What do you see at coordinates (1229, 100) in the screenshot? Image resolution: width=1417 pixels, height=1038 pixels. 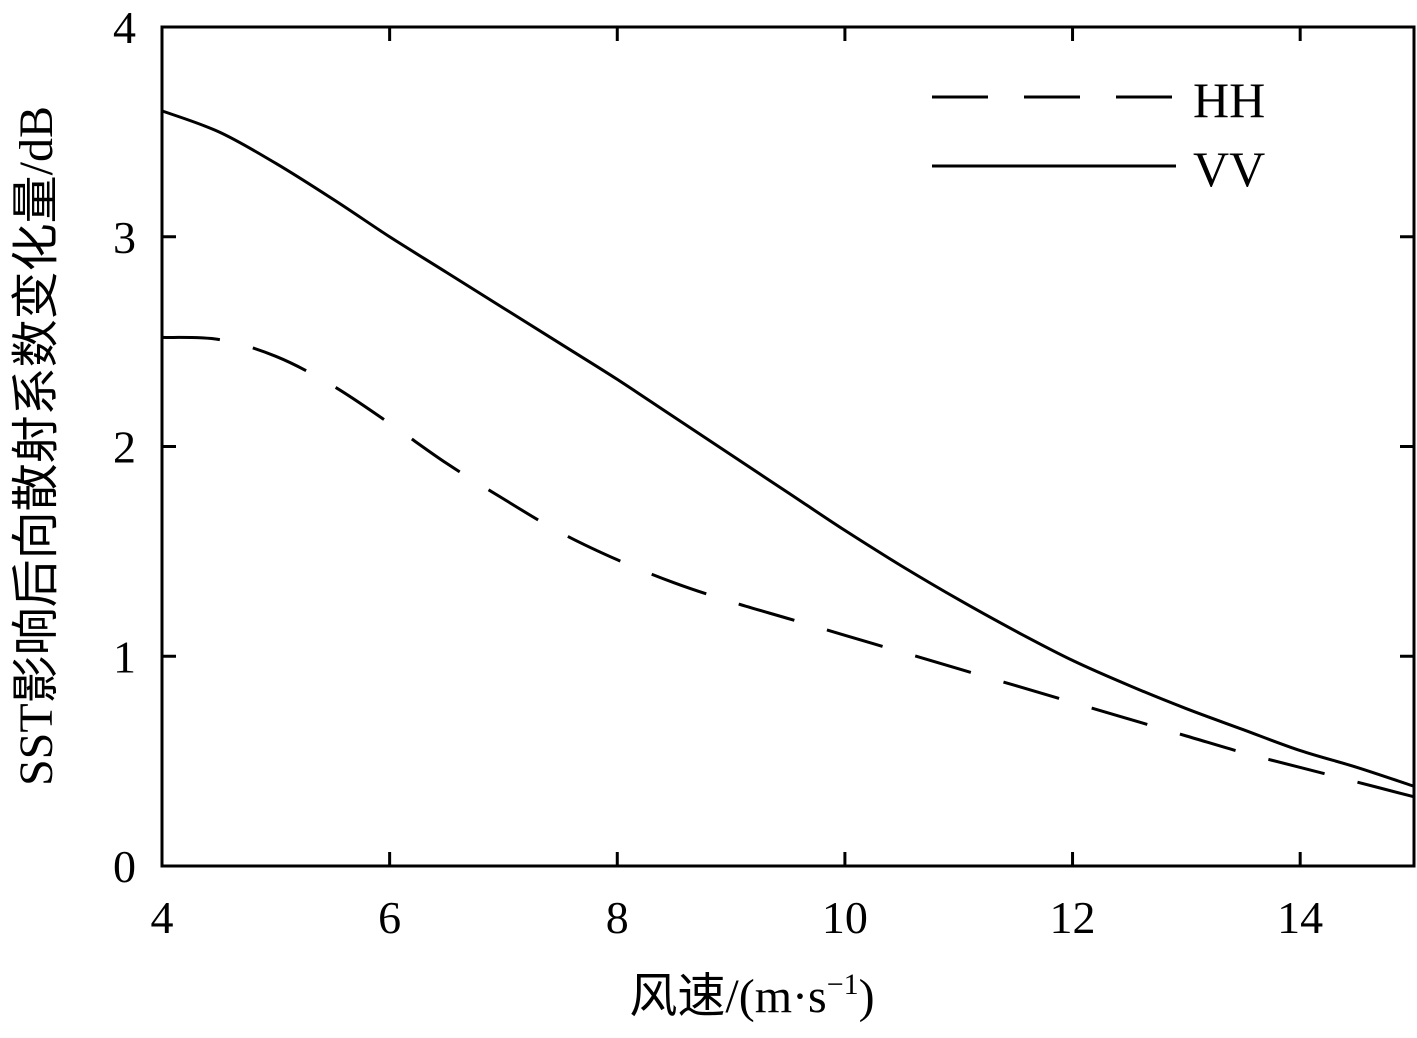 I see `legend-label-hh: HH` at bounding box center [1229, 100].